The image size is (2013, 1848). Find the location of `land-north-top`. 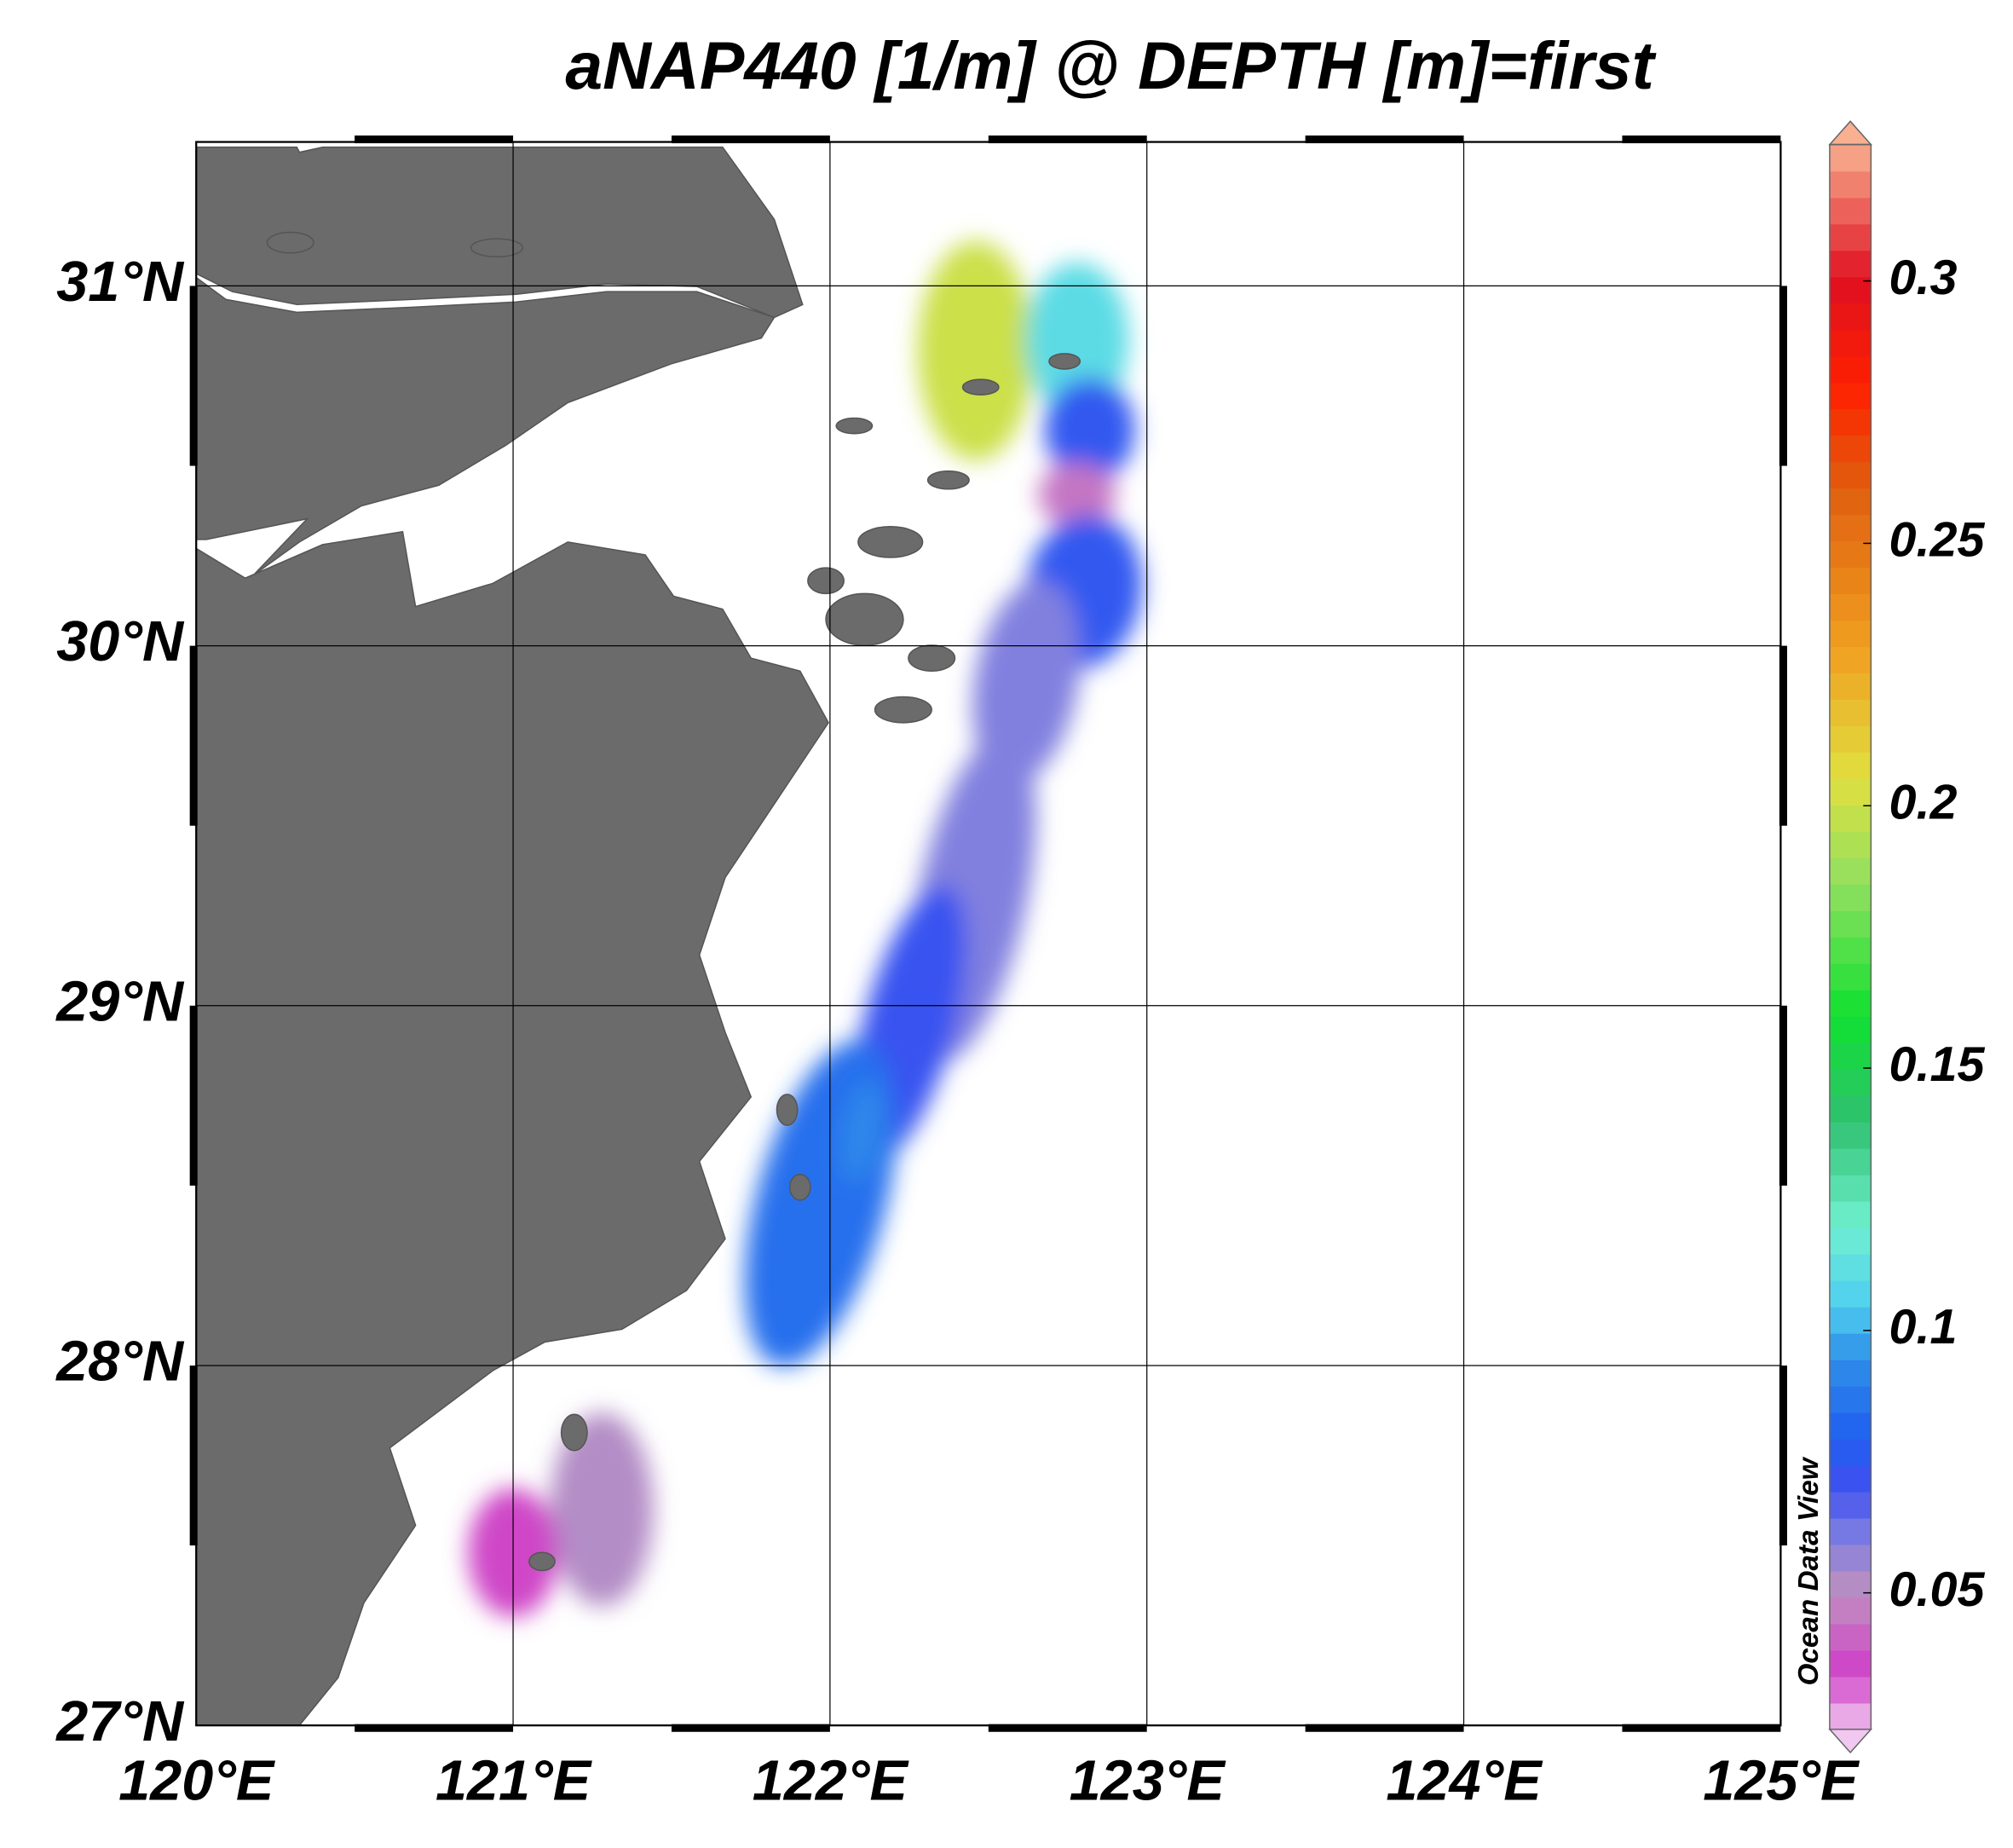

land-north-top is located at coordinates (500, 232).